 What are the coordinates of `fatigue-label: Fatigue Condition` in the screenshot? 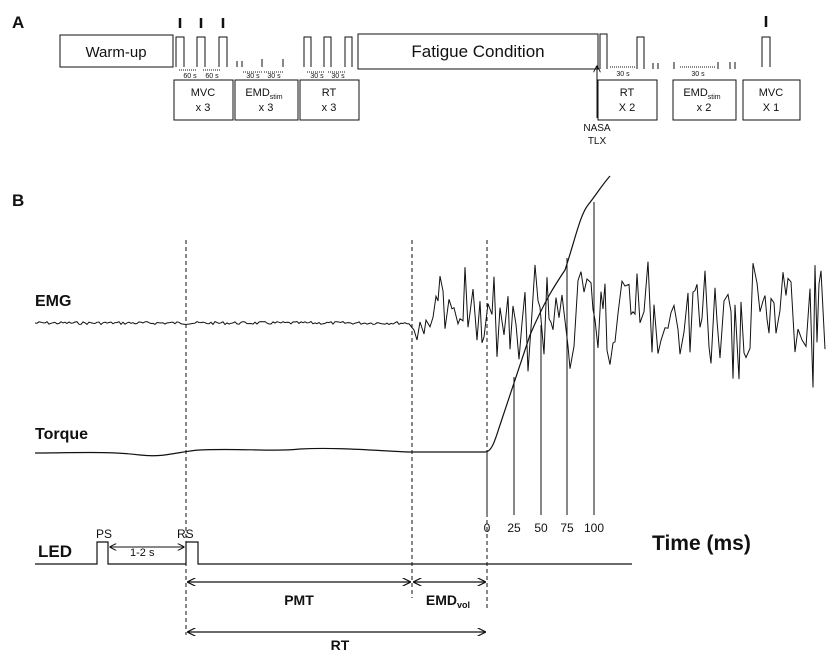 It's located at (477, 51).